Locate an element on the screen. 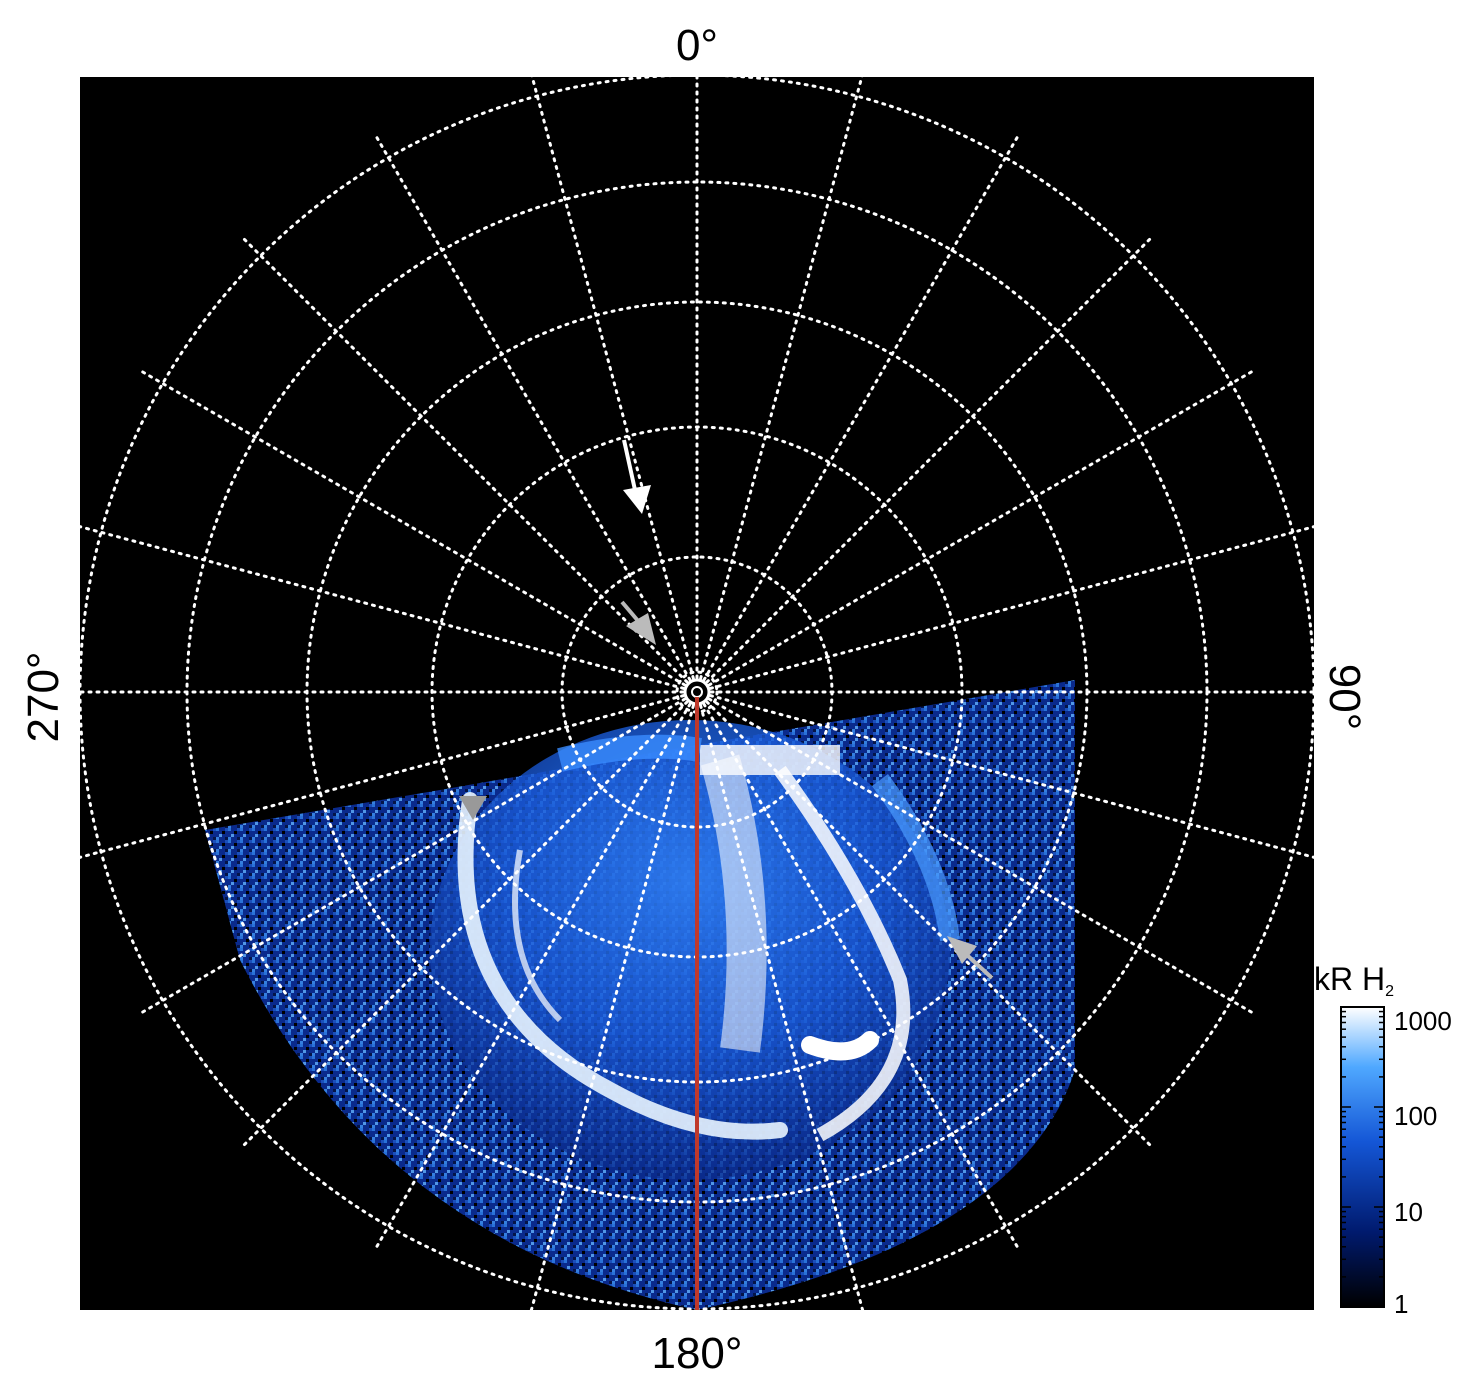 This screenshot has width=1481, height=1386. colorbar-tick-1000: 1000 is located at coordinates (1423, 1021).